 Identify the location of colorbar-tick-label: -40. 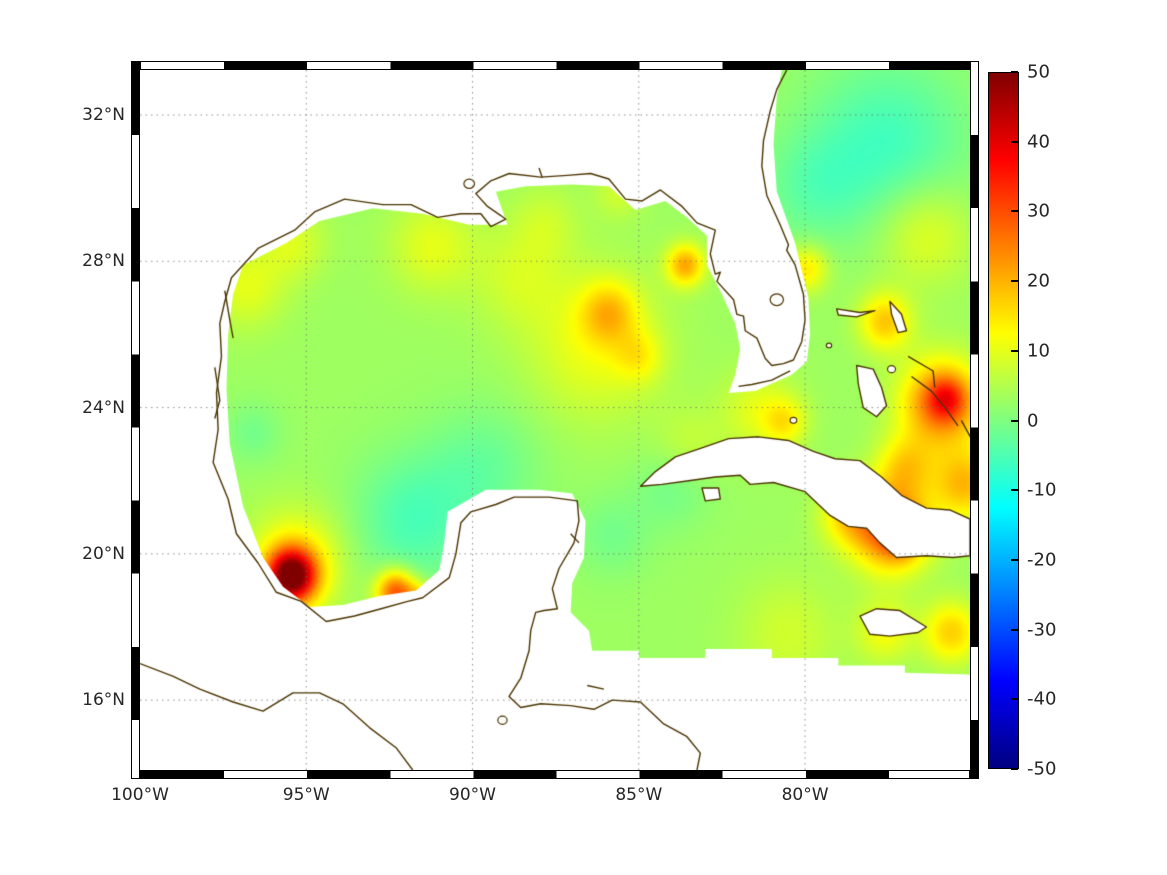
(1042, 699).